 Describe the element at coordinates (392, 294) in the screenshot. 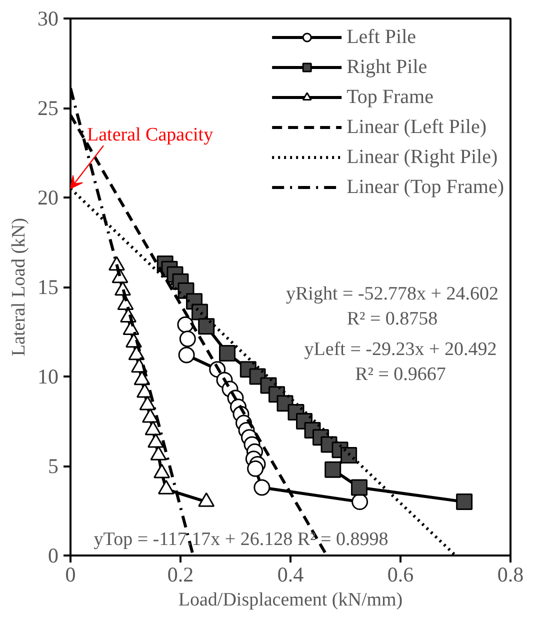

I see `annotation: yRight = -52.778x + 24.602` at that location.